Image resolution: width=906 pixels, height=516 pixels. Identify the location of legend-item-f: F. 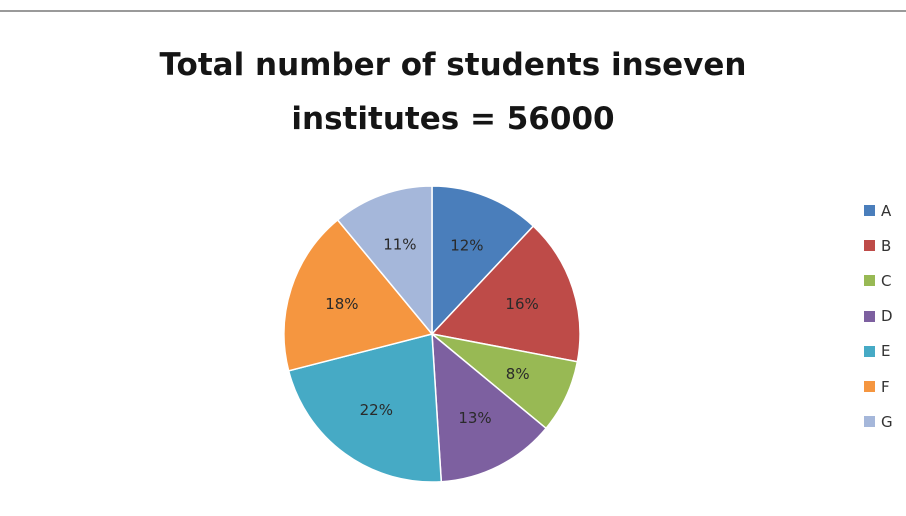
(885, 386).